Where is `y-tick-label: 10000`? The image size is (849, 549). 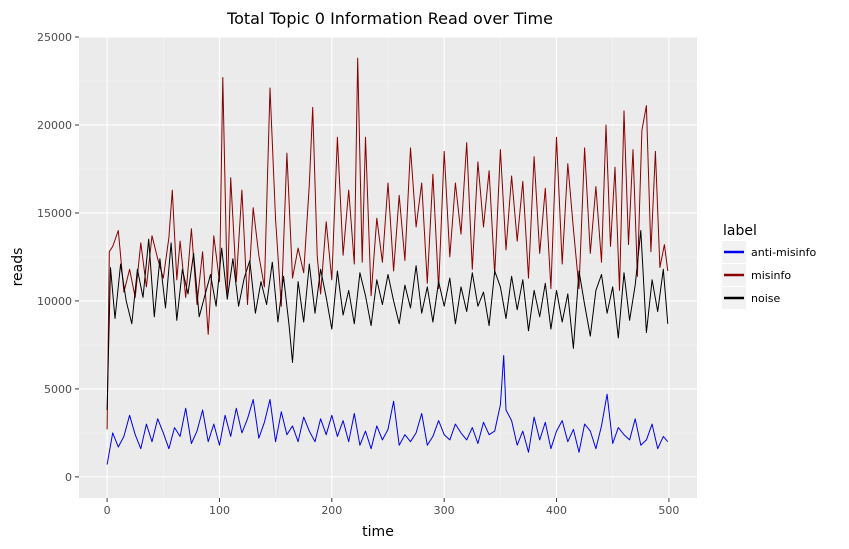 y-tick-label: 10000 is located at coordinates (54, 301).